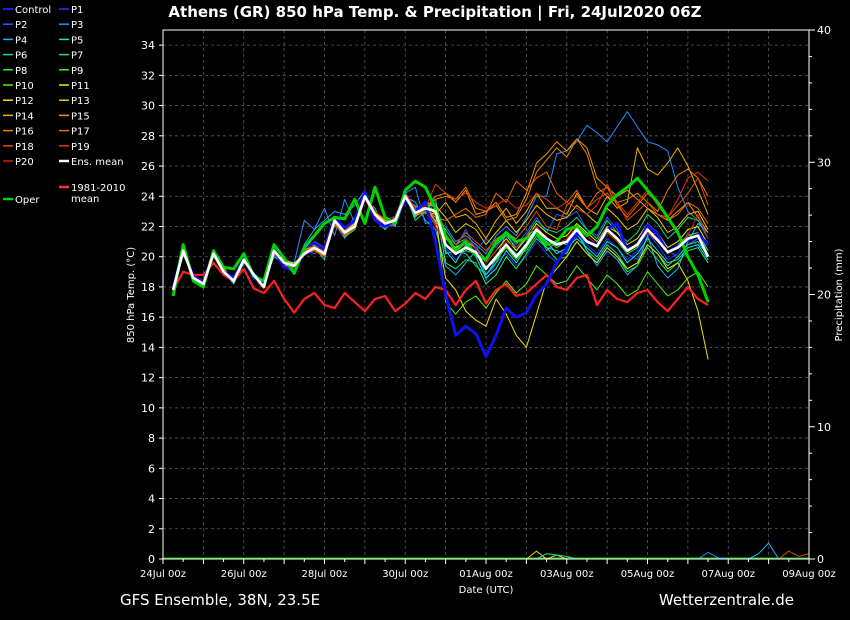 The width and height of the screenshot is (850, 620). Describe the element at coordinates (151, 529) in the screenshot. I see `y-tick-label: 2` at that location.